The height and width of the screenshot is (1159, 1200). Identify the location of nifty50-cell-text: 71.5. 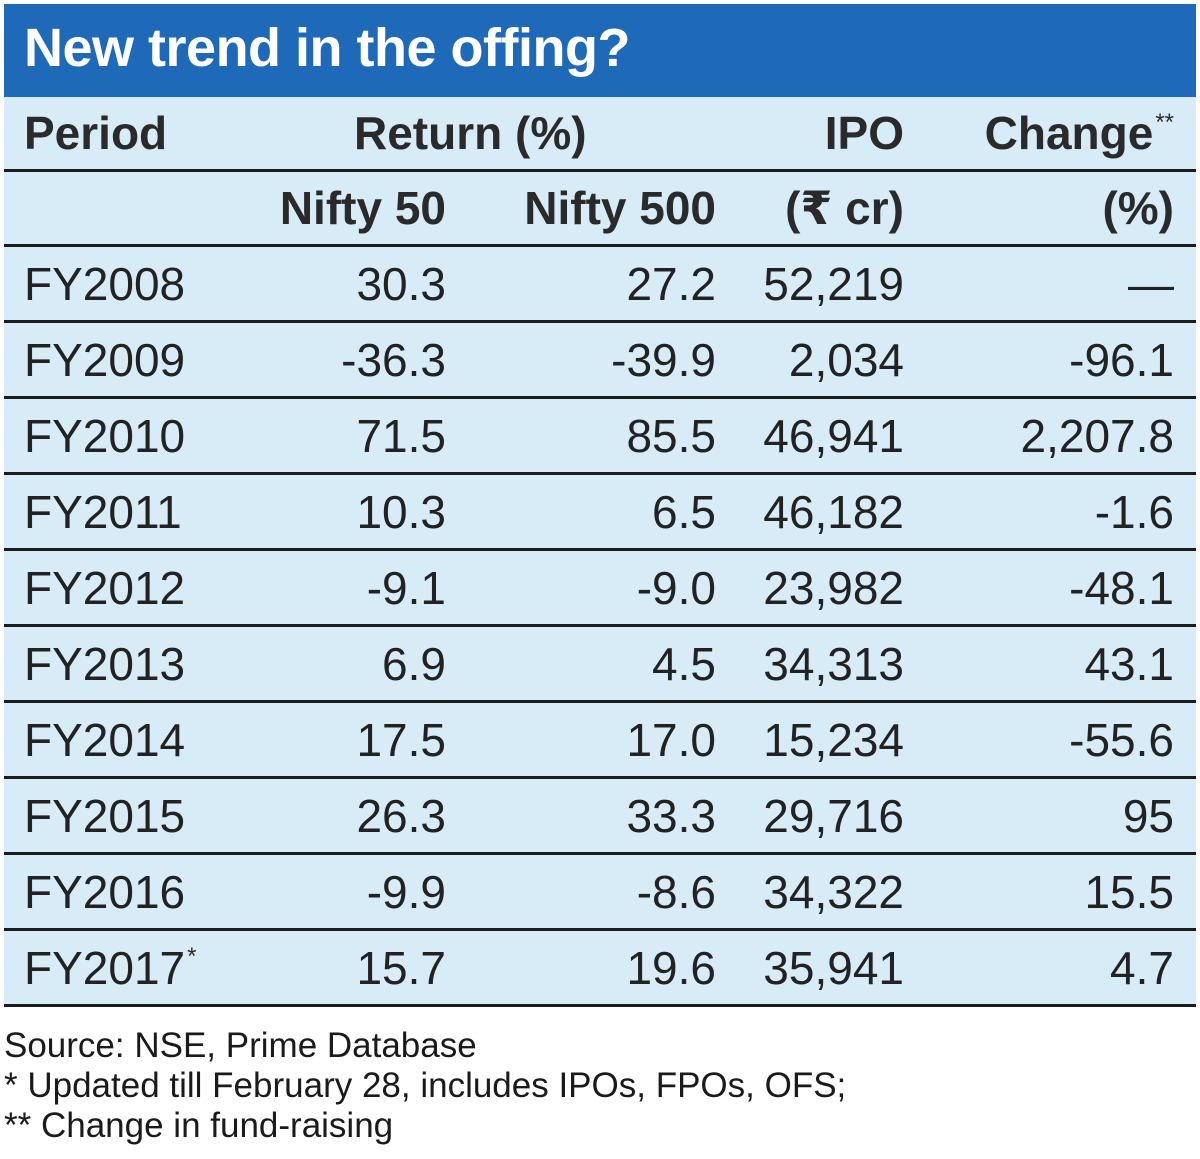
(401, 435).